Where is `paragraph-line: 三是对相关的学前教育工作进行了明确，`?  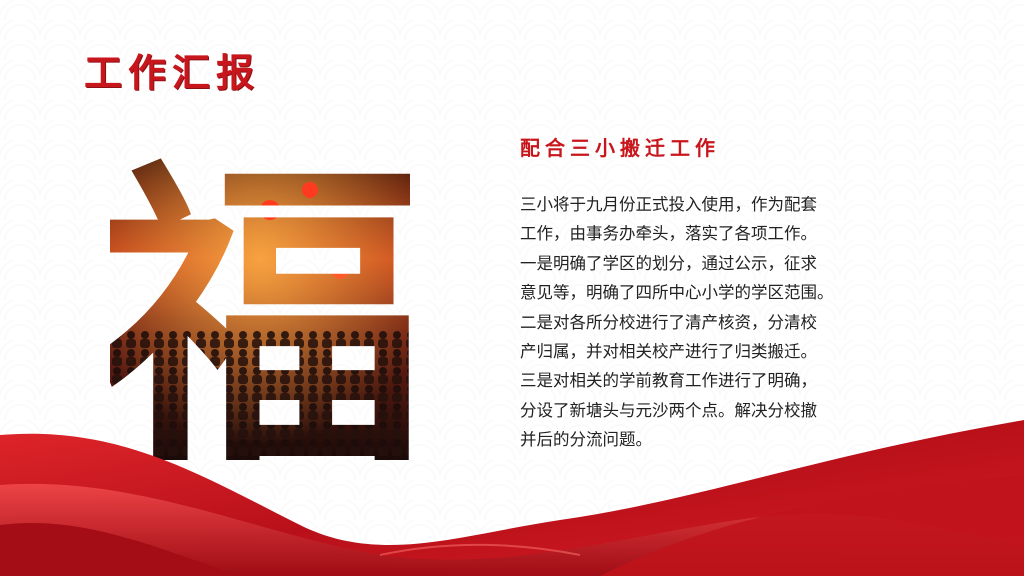 paragraph-line: 三是对相关的学前教育工作进行了明确， is located at coordinates (668, 381).